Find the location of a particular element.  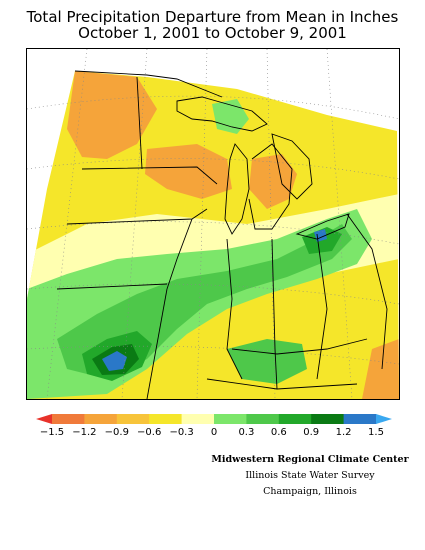

contour-band-orange-central is located at coordinates (188, 171).